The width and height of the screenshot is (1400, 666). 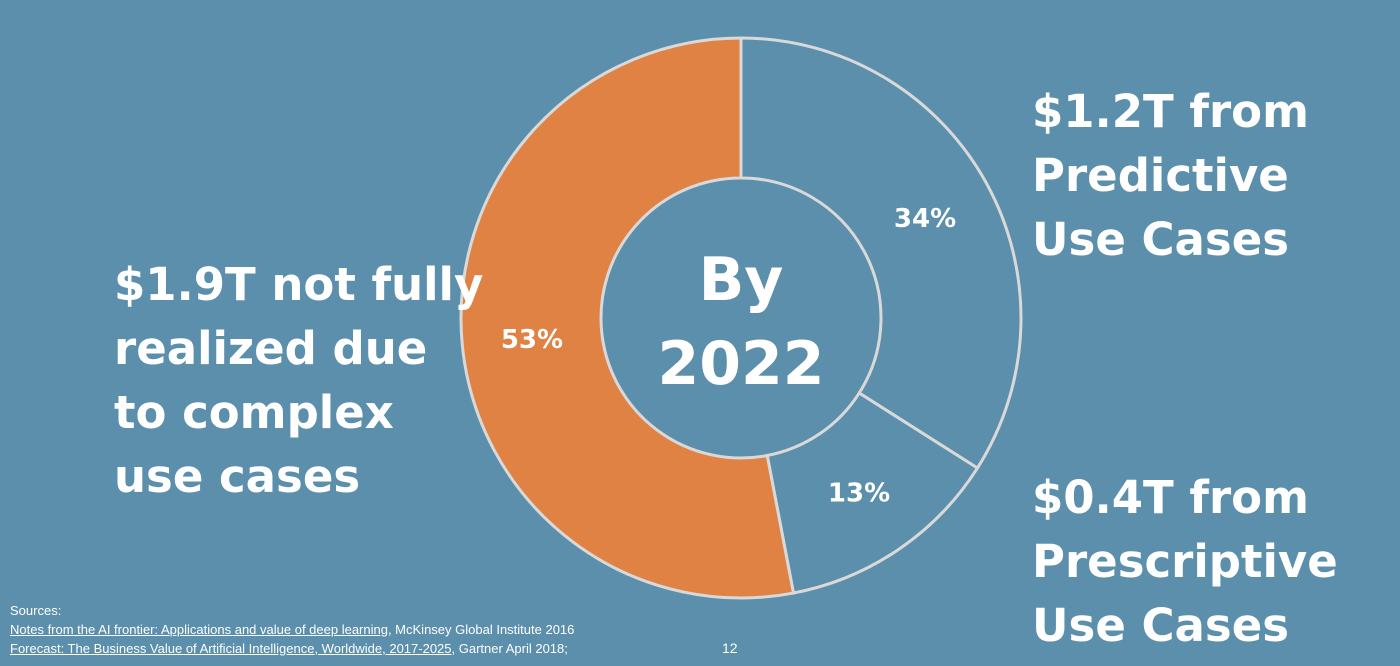 I want to click on prescriptive-line-2: Prescriptive, so click(x=1185, y=561).